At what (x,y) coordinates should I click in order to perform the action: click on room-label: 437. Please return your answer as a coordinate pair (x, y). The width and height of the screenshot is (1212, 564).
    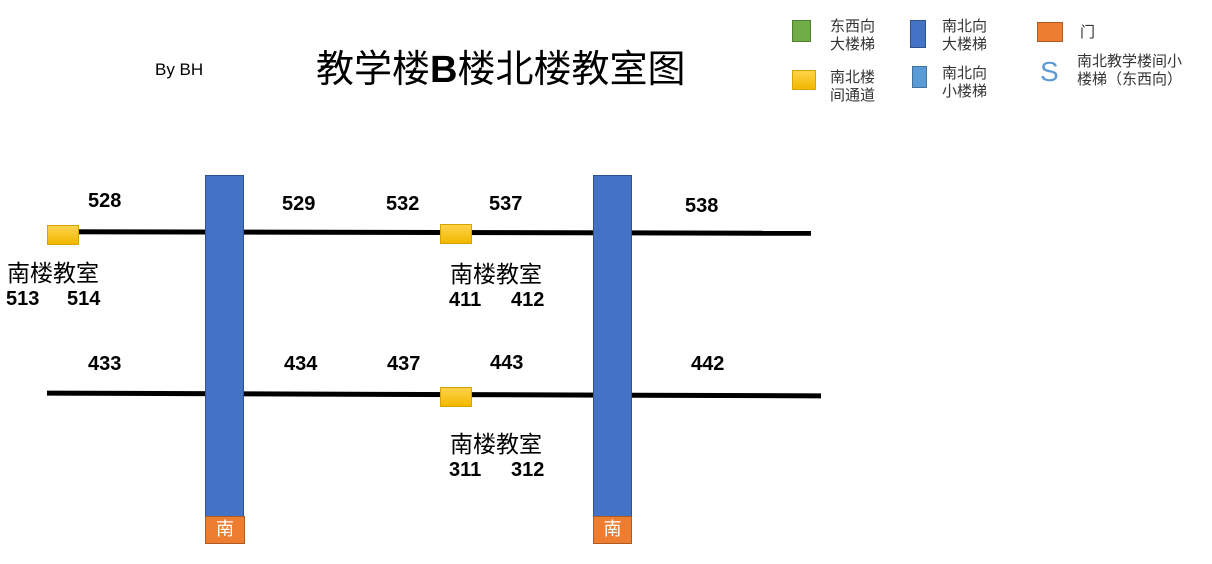
    Looking at the image, I should click on (404, 364).